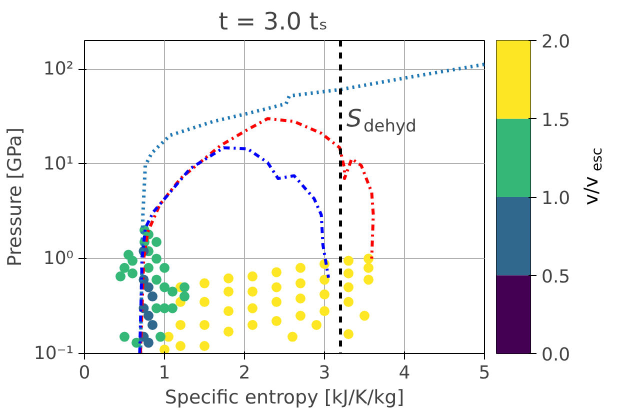 The width and height of the screenshot is (619, 419). I want to click on y-axis-title: Pressure [GPa], so click(15, 197).